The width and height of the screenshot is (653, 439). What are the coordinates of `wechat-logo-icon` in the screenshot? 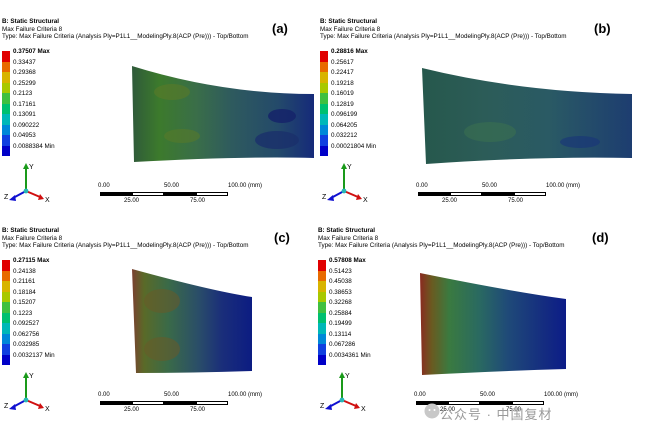 It's located at (432, 411).